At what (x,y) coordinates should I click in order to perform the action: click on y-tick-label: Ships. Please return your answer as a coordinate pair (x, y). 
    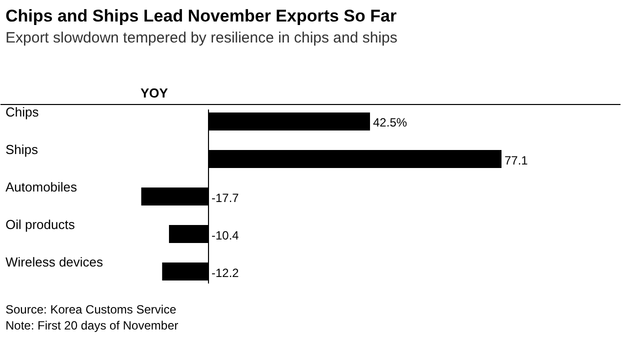
    Looking at the image, I should click on (22, 149).